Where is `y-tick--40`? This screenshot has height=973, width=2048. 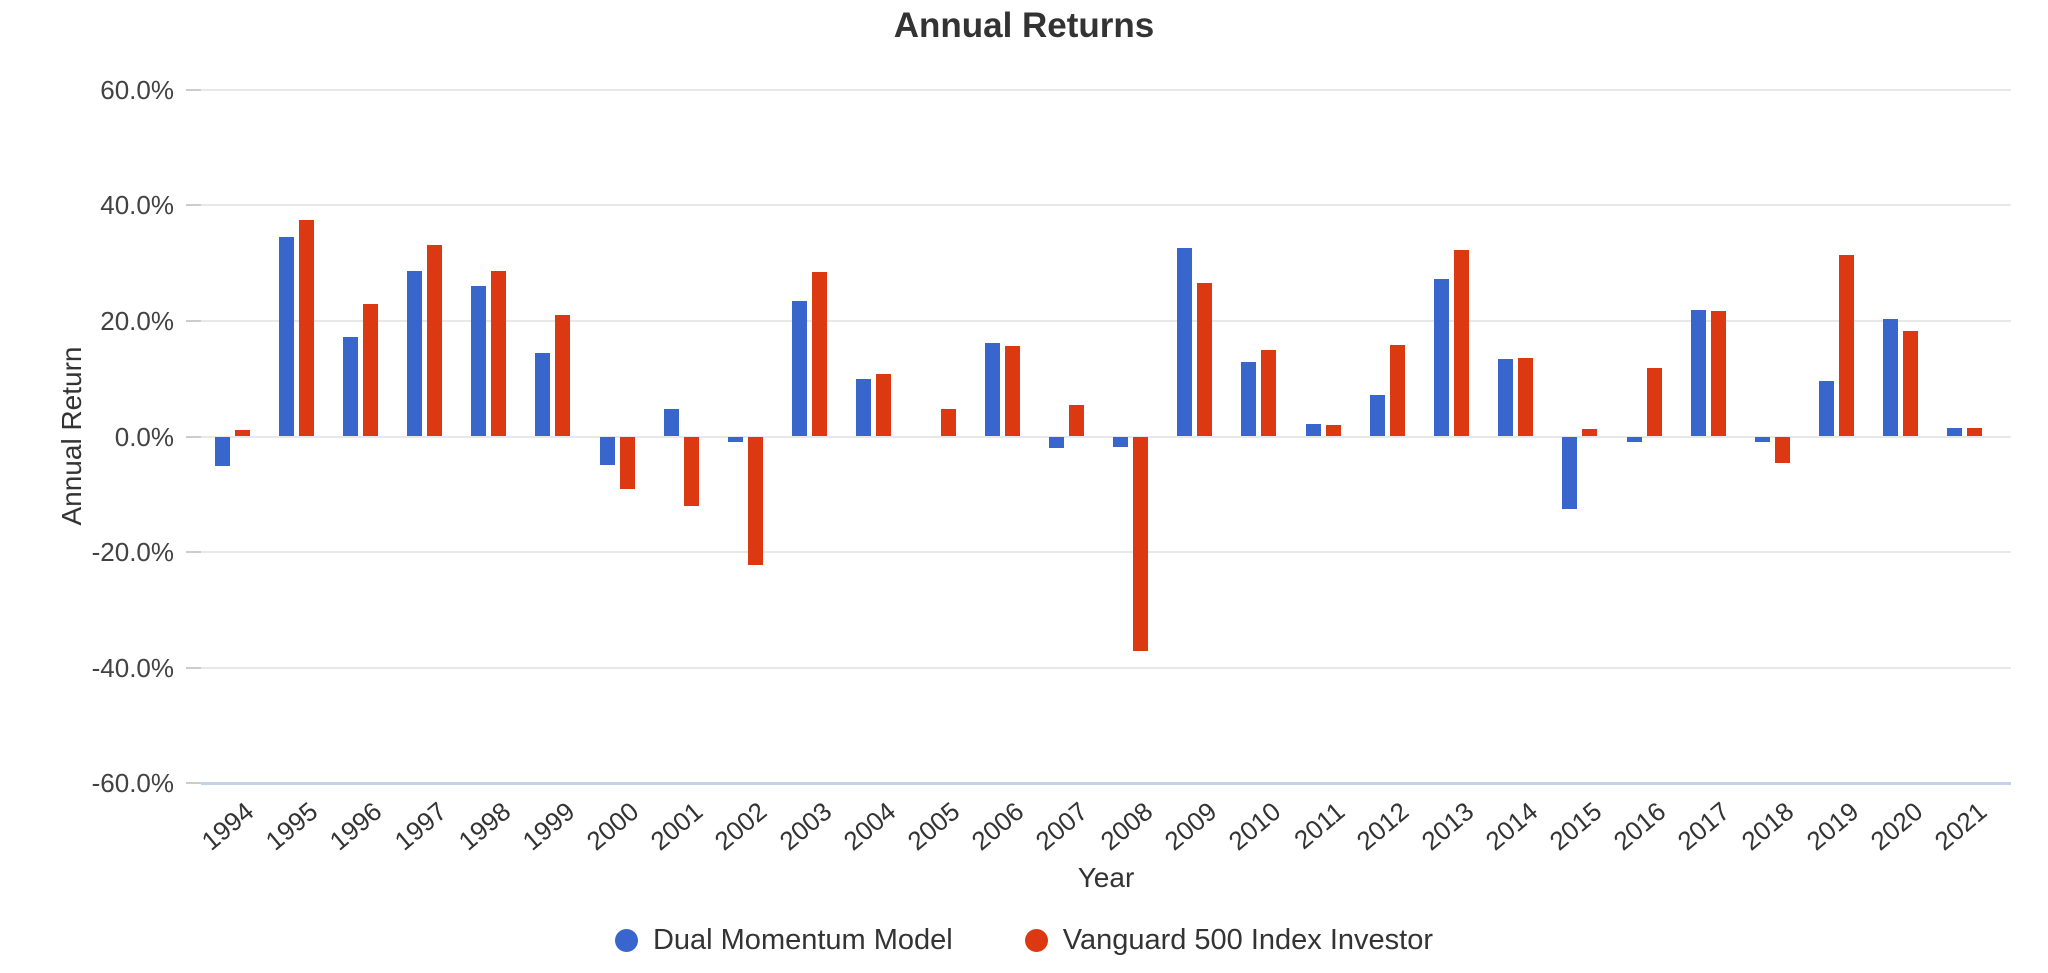 y-tick--40 is located at coordinates (193, 667).